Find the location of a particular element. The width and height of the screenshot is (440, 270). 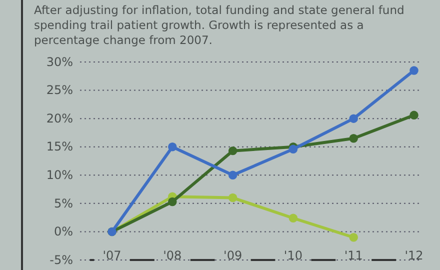

chart-subtitle: After adjusting for inflation, total funding and state general fund spending trail patient growth. Growth is represented as a percentage change from 2007. is located at coordinates (219, 25).